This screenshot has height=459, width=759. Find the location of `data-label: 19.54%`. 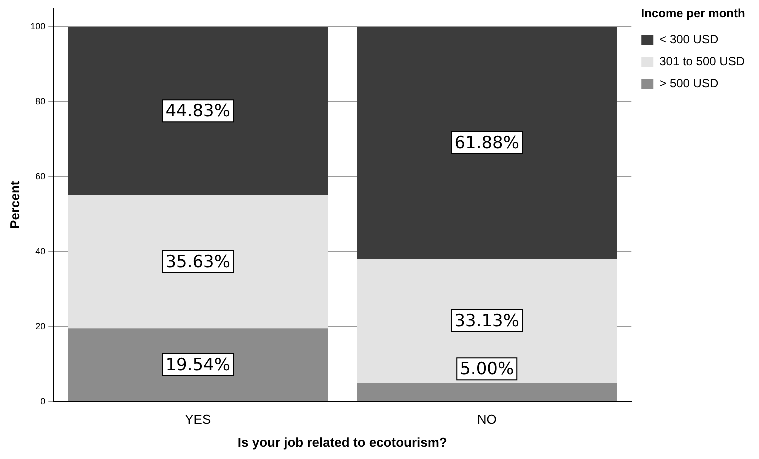

data-label: 19.54% is located at coordinates (198, 365).